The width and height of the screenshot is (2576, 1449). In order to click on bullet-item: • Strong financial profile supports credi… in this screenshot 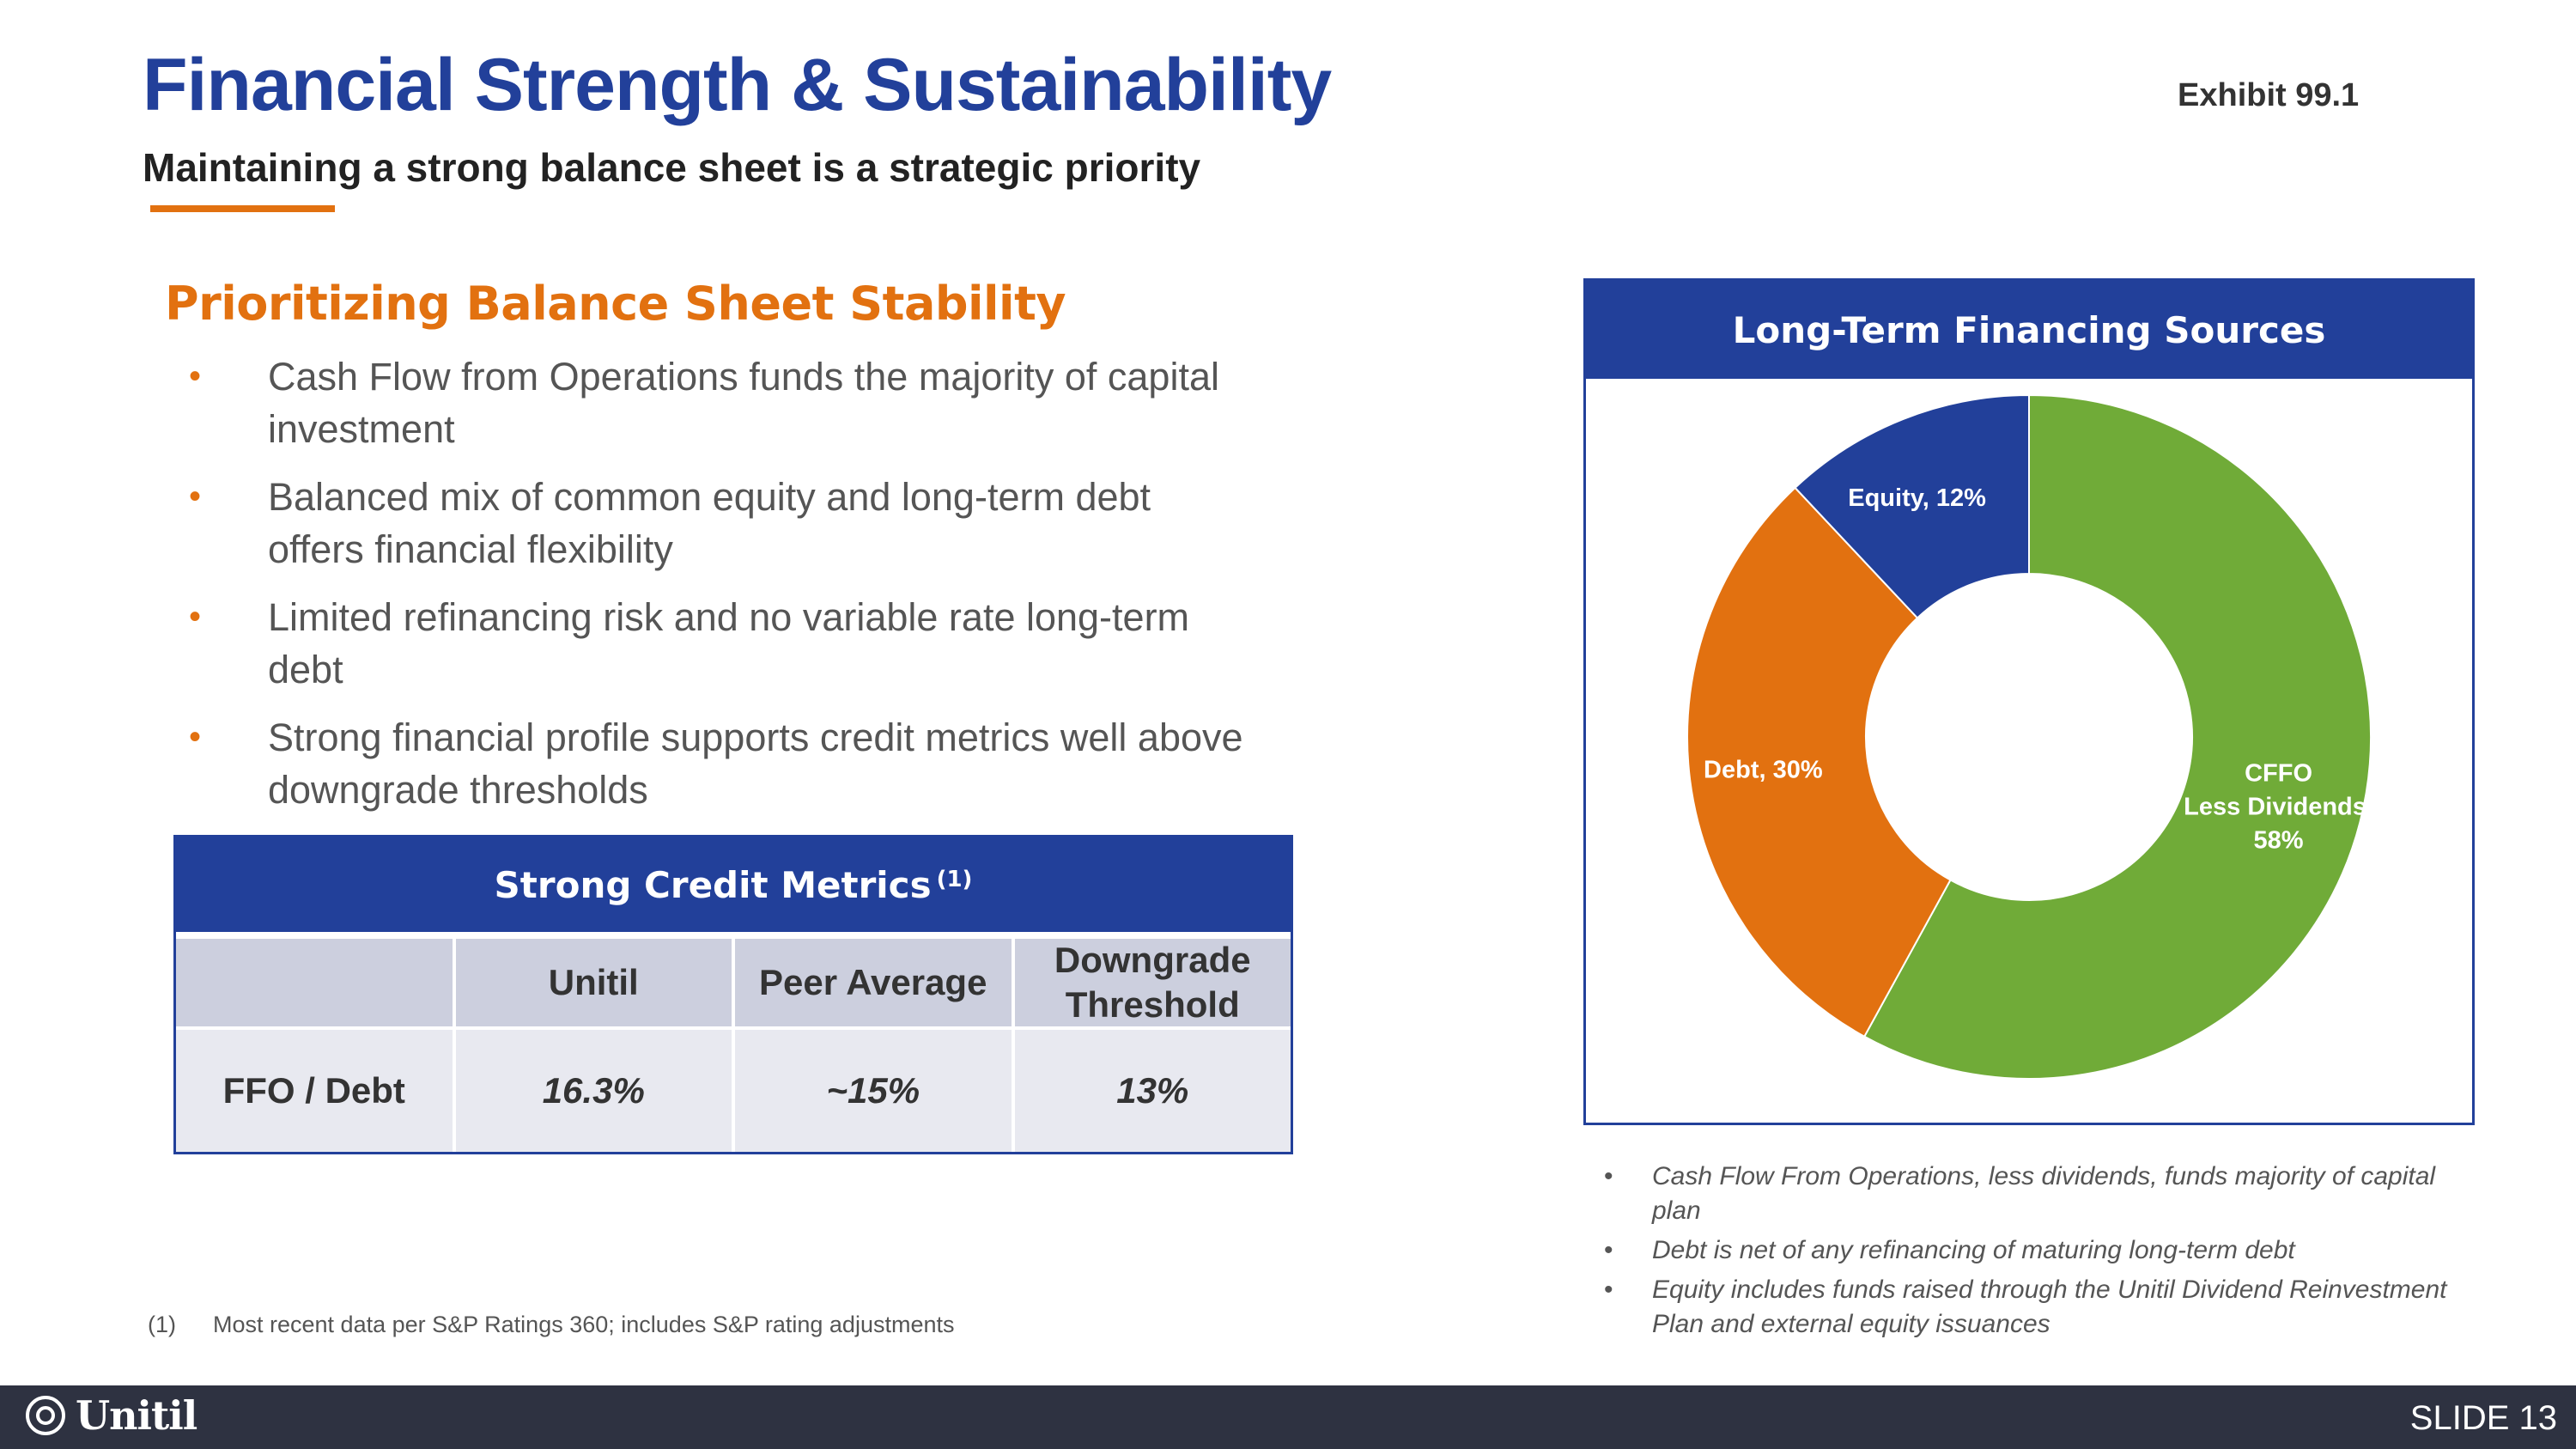, I will do `click(722, 763)`.